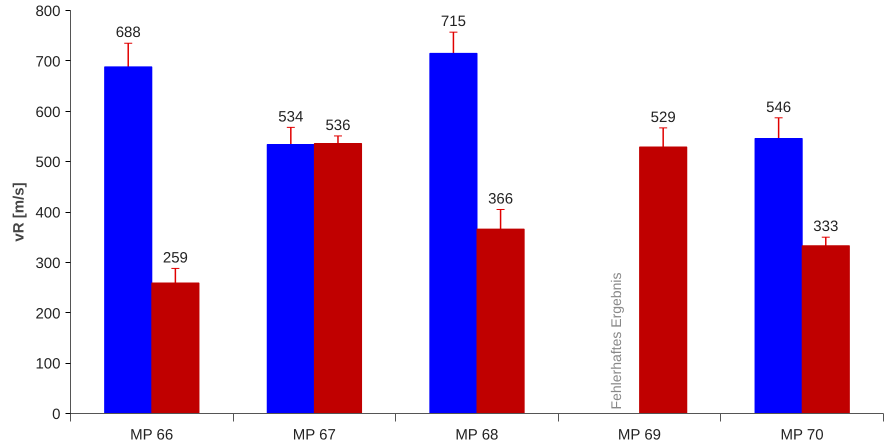  What do you see at coordinates (802, 435) in the screenshot?
I see `x-tick-label: MP 70` at bounding box center [802, 435].